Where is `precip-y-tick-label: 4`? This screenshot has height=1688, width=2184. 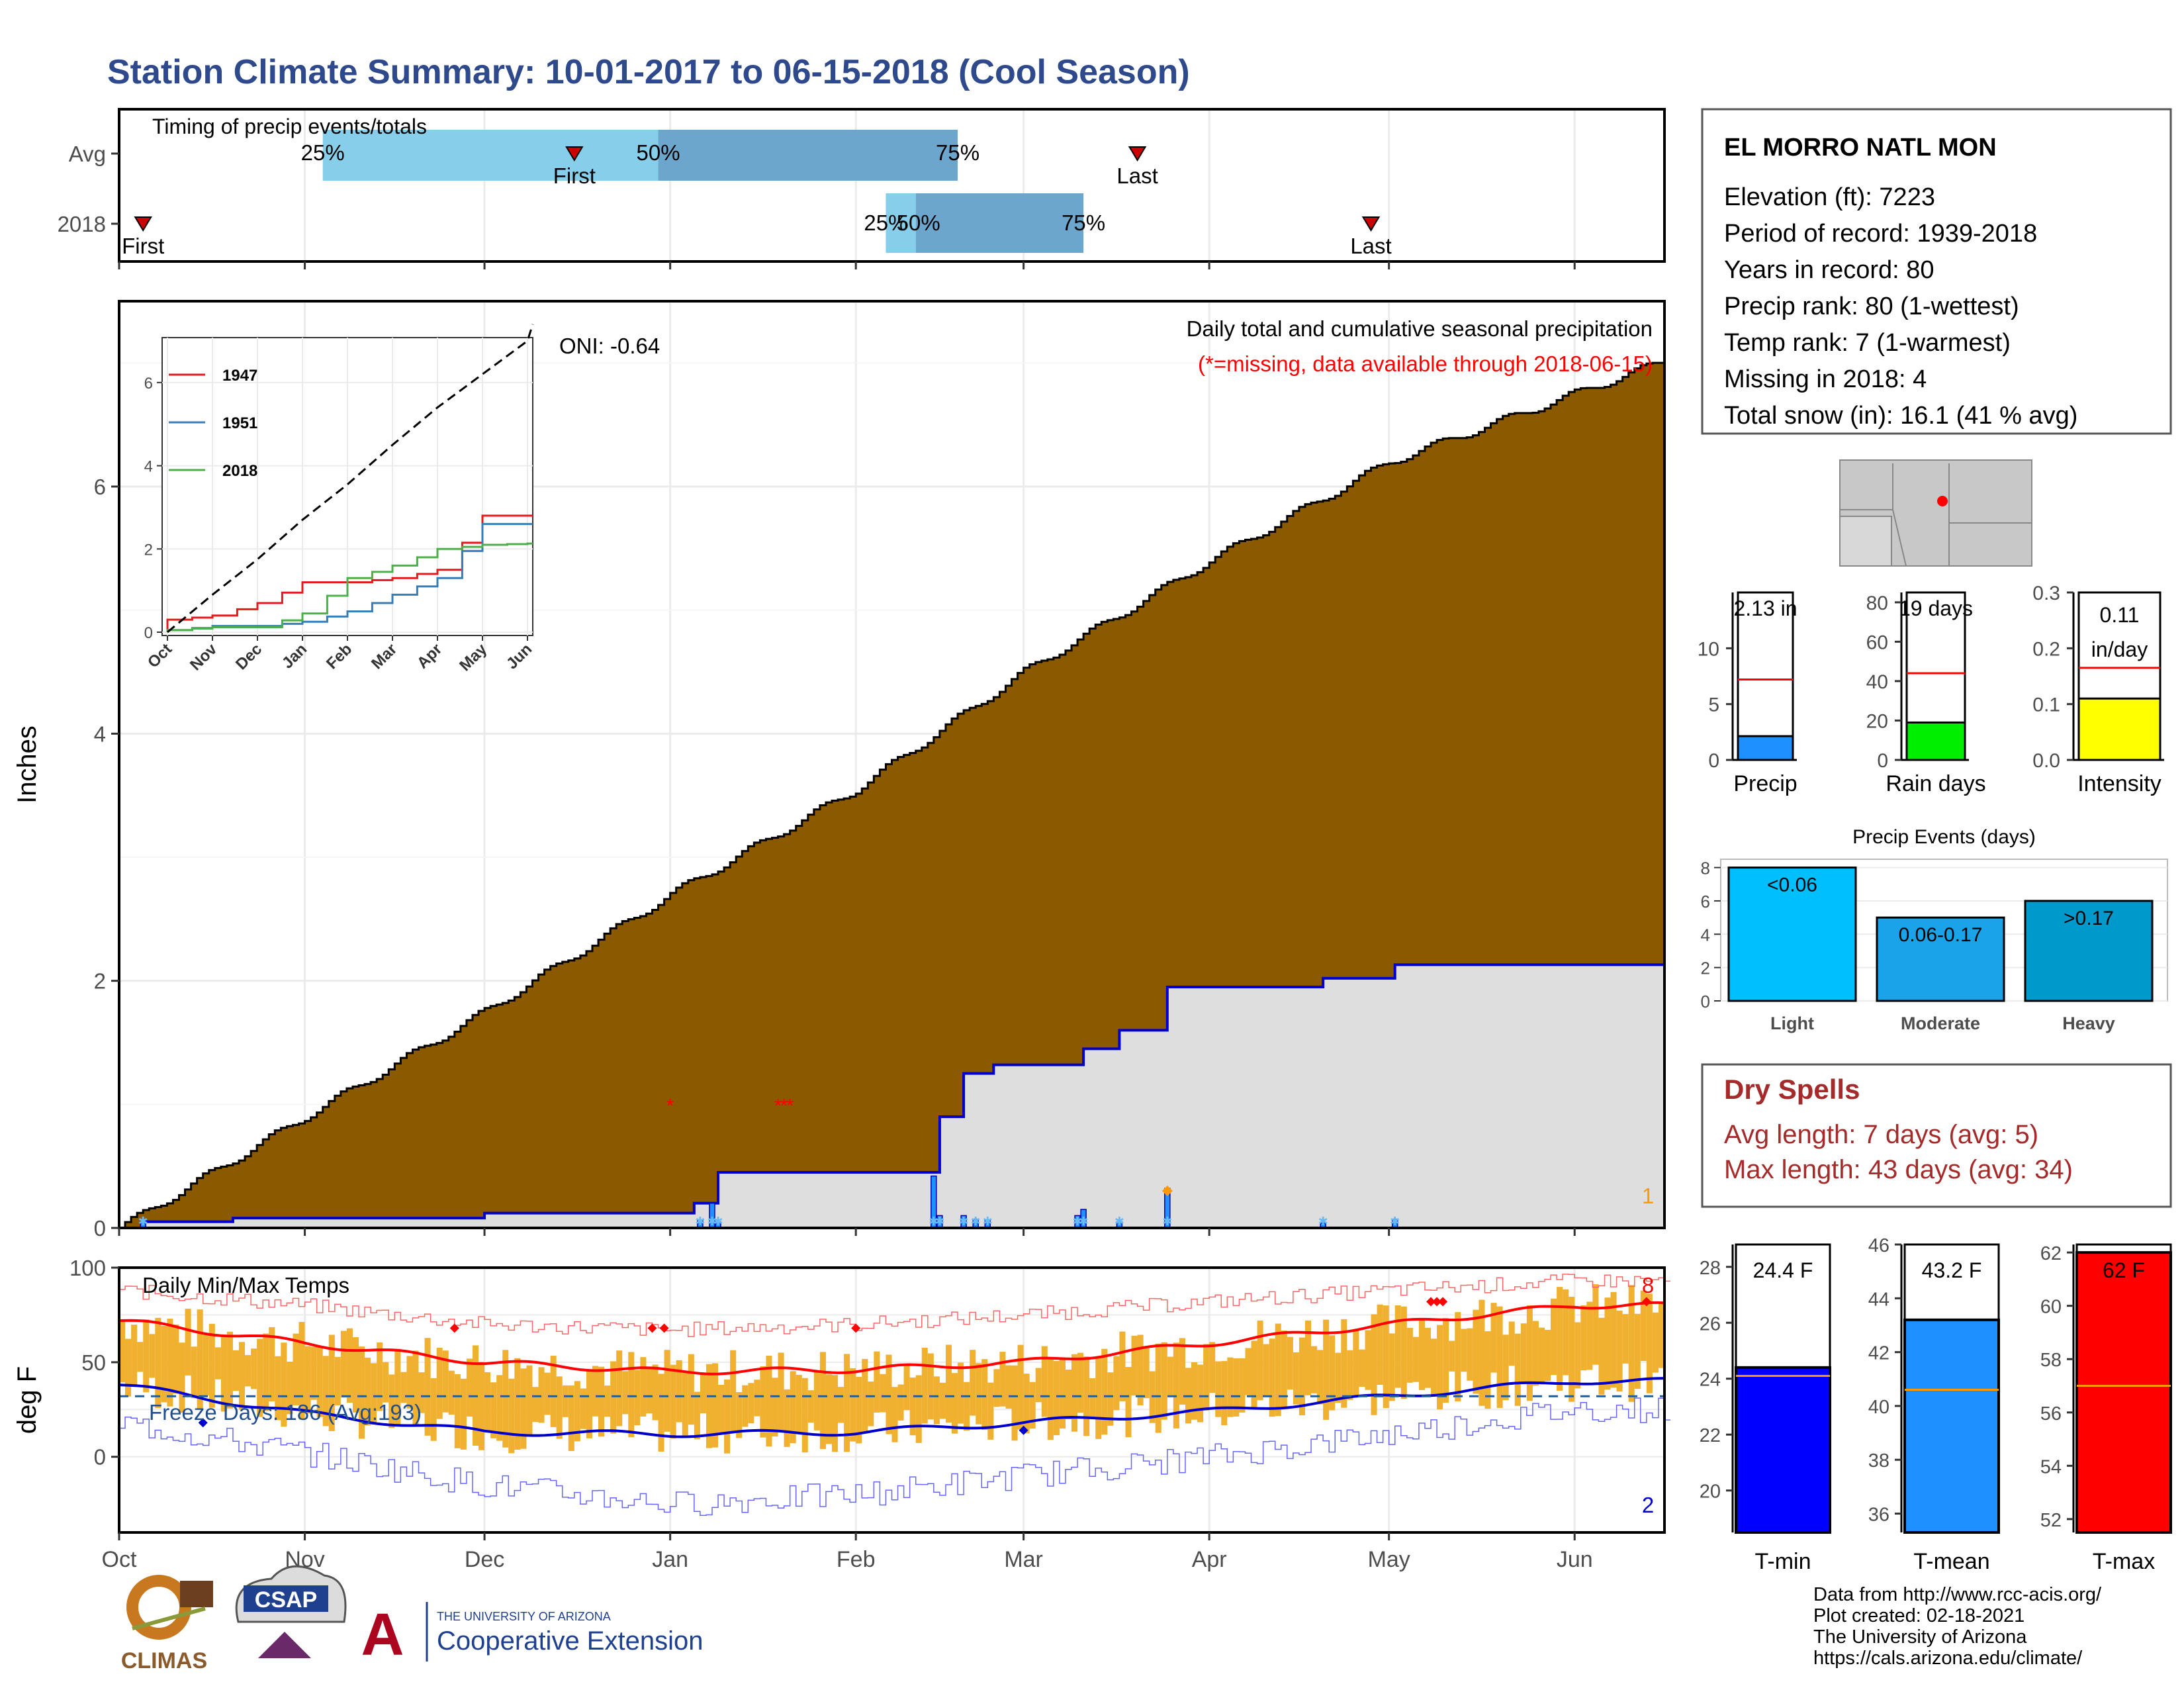
precip-y-tick-label: 4 is located at coordinates (100, 734).